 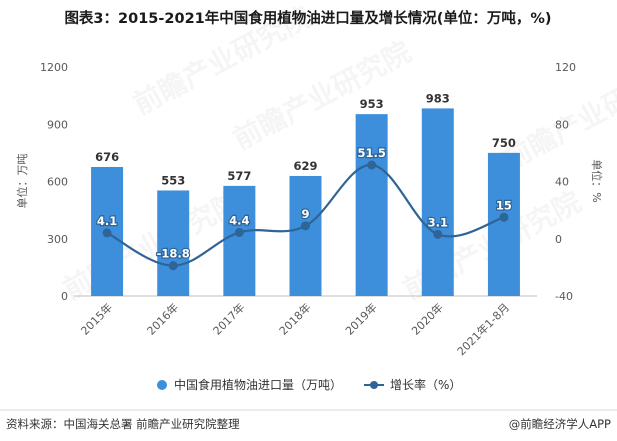 I want to click on line-value-label: 4.1, so click(x=107, y=221).